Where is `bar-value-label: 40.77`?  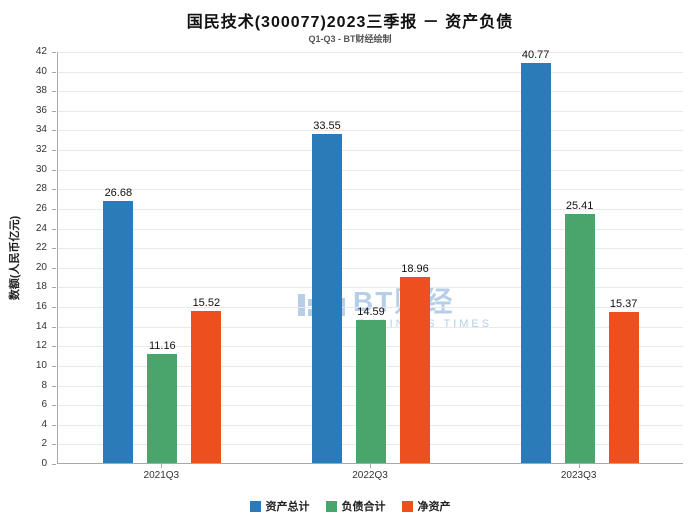
bar-value-label: 40.77 is located at coordinates (535, 55).